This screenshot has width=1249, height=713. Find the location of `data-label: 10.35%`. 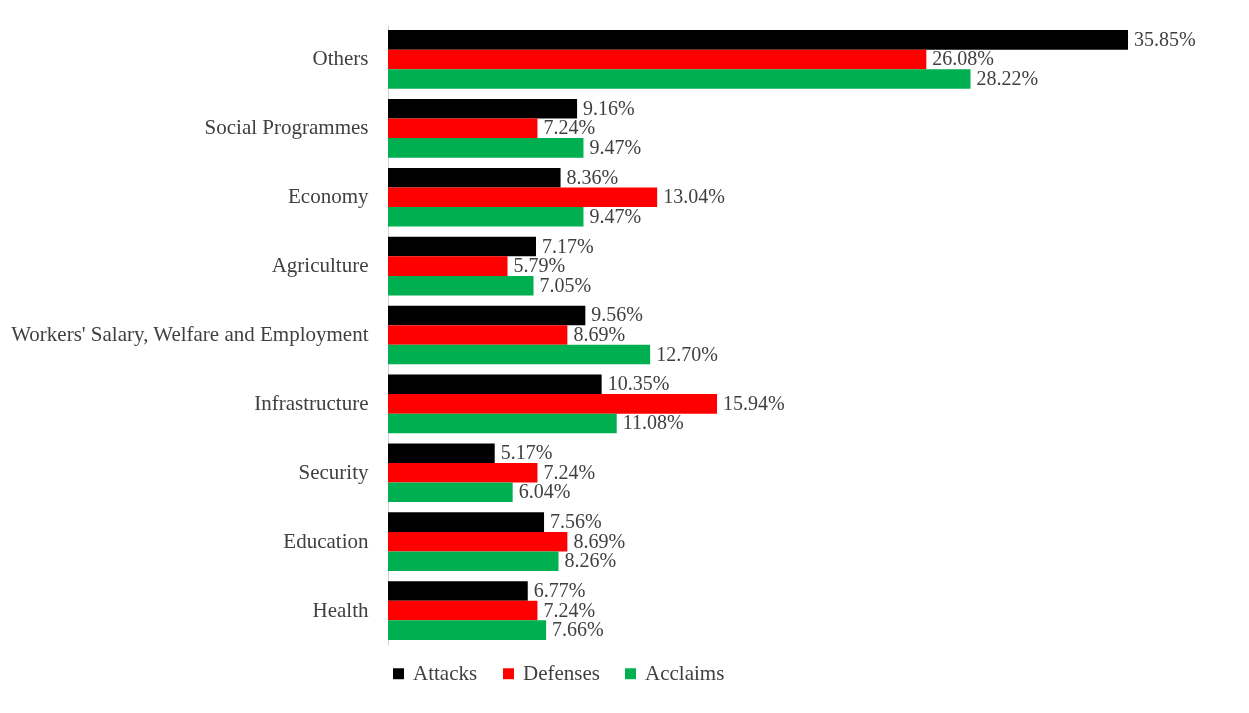

data-label: 10.35% is located at coordinates (638, 383).